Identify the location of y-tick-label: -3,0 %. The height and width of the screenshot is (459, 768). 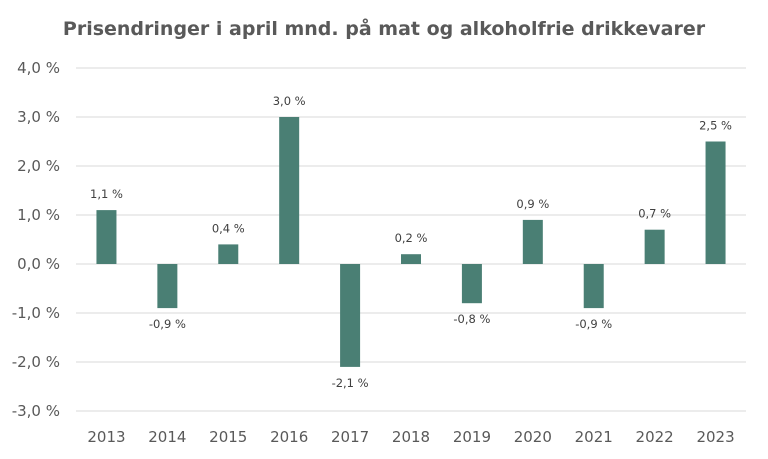
(36, 411).